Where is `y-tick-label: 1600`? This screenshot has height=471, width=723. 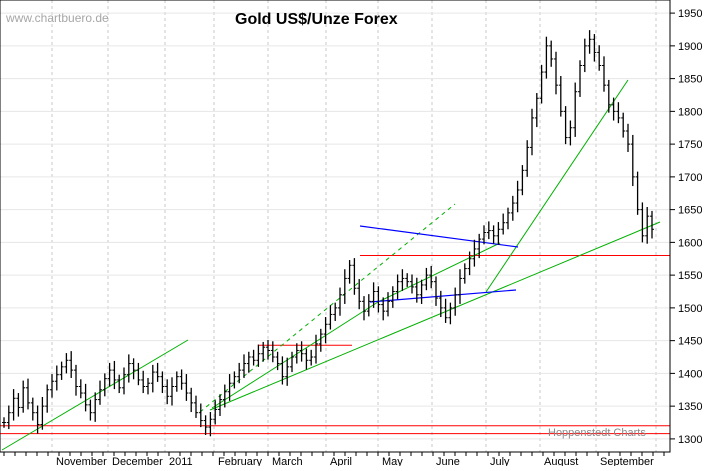 y-tick-label: 1600 is located at coordinates (690, 243).